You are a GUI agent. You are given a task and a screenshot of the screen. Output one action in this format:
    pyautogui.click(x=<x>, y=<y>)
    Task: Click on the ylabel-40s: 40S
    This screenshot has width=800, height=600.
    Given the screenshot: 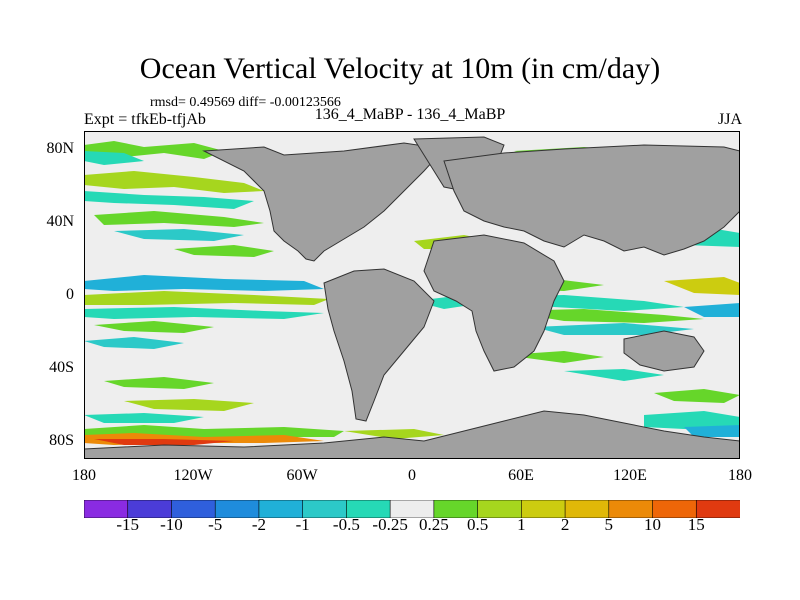 What is the action you would take?
    pyautogui.click(x=61, y=367)
    